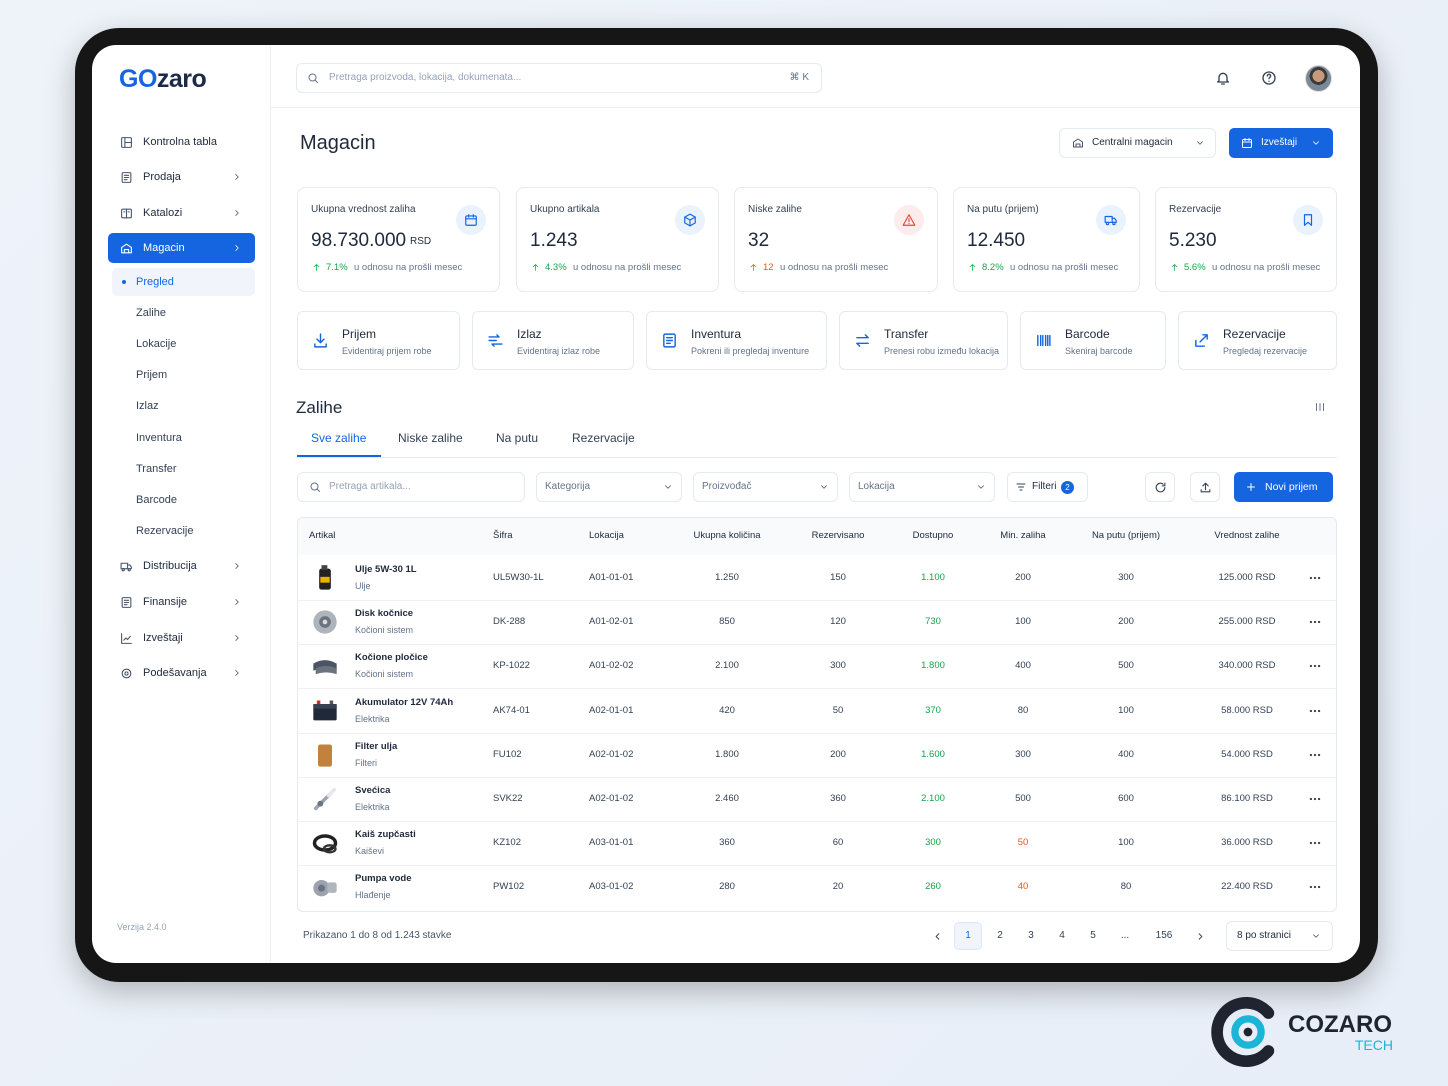  Describe the element at coordinates (163, 638) in the screenshot. I see `menu-label: Izveštaji` at that location.